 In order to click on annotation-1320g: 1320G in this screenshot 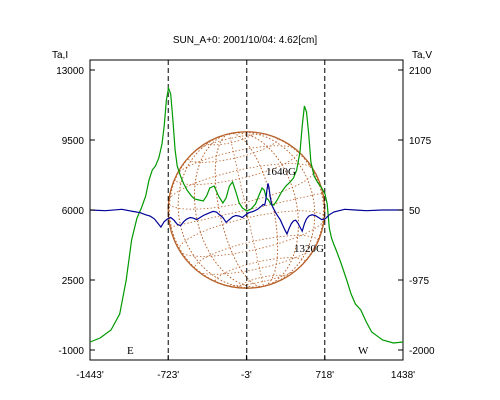, I will do `click(309, 249)`.